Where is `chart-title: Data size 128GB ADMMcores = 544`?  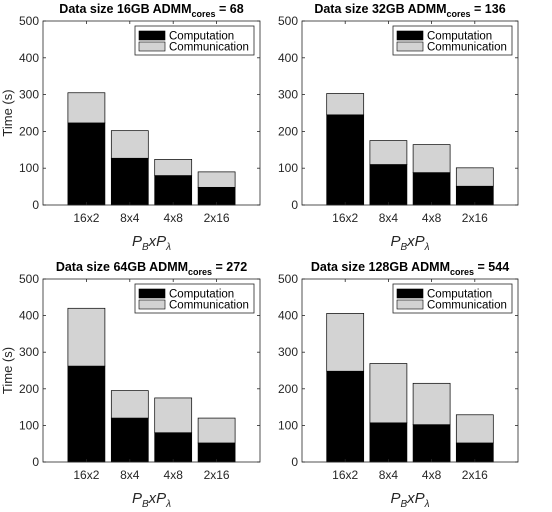 chart-title: Data size 128GB ADMMcores = 544 is located at coordinates (410, 268).